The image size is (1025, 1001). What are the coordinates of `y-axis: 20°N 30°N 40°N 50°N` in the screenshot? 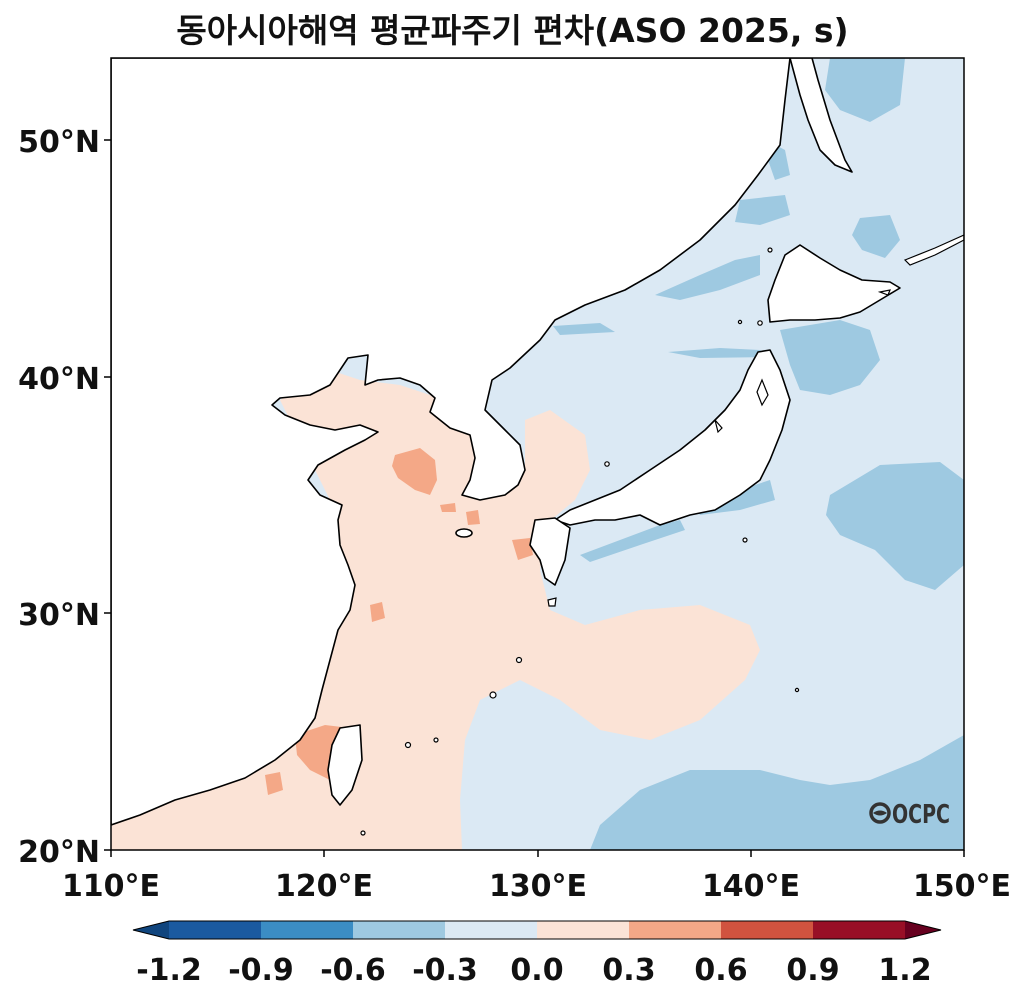 It's located at (64, 497).